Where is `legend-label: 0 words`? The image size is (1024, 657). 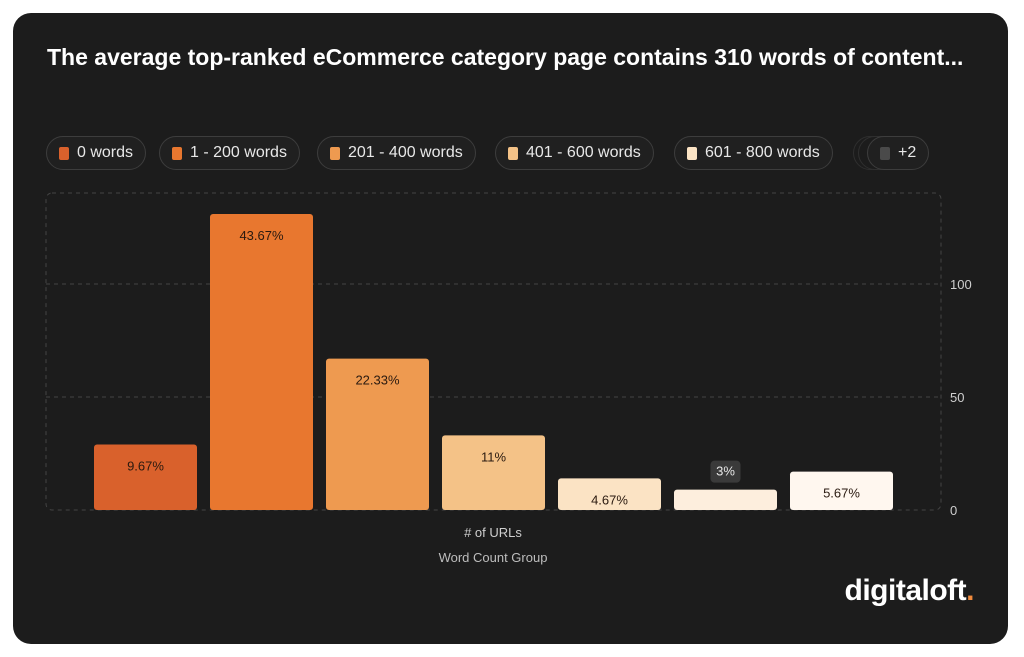
legend-label: 0 words is located at coordinates (105, 152).